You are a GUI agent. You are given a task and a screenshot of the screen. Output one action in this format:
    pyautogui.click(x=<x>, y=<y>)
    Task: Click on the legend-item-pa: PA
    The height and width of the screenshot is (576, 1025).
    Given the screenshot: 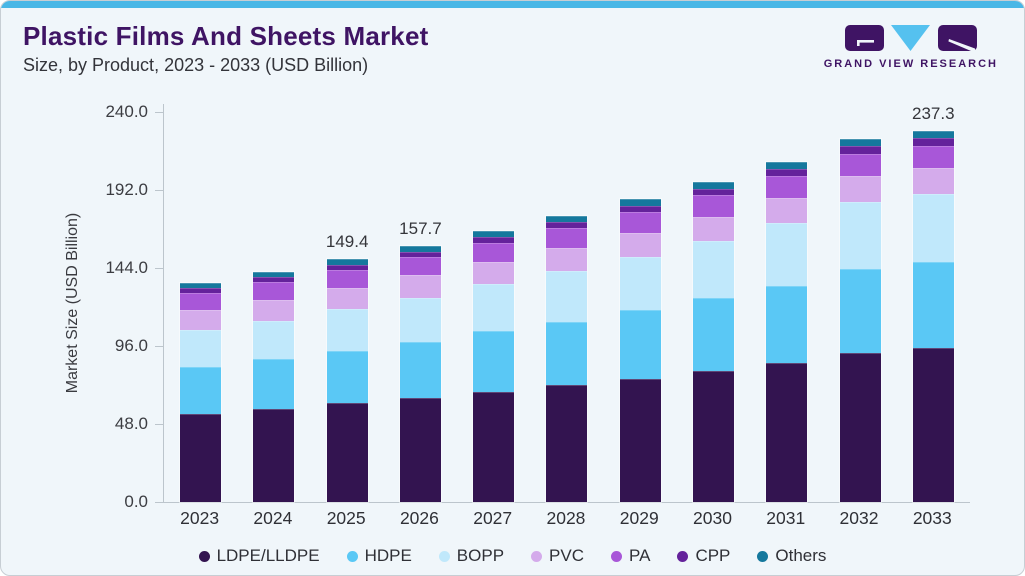 What is the action you would take?
    pyautogui.click(x=630, y=556)
    